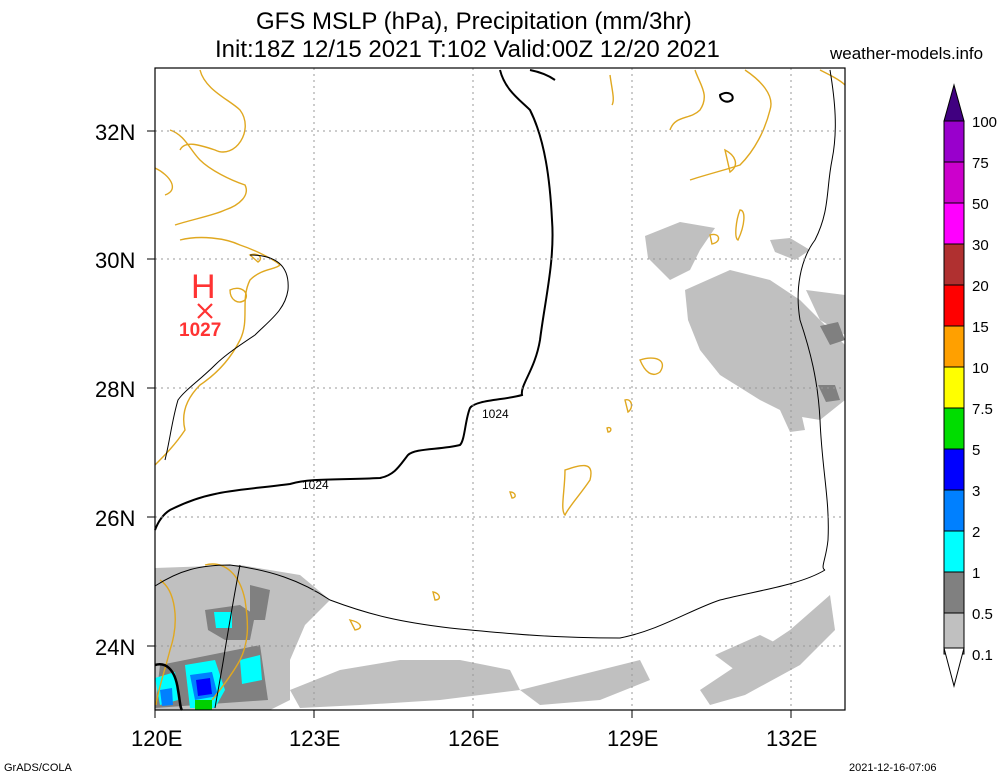  What do you see at coordinates (954, 667) in the screenshot?
I see `colorbar-bottom-arrow` at bounding box center [954, 667].